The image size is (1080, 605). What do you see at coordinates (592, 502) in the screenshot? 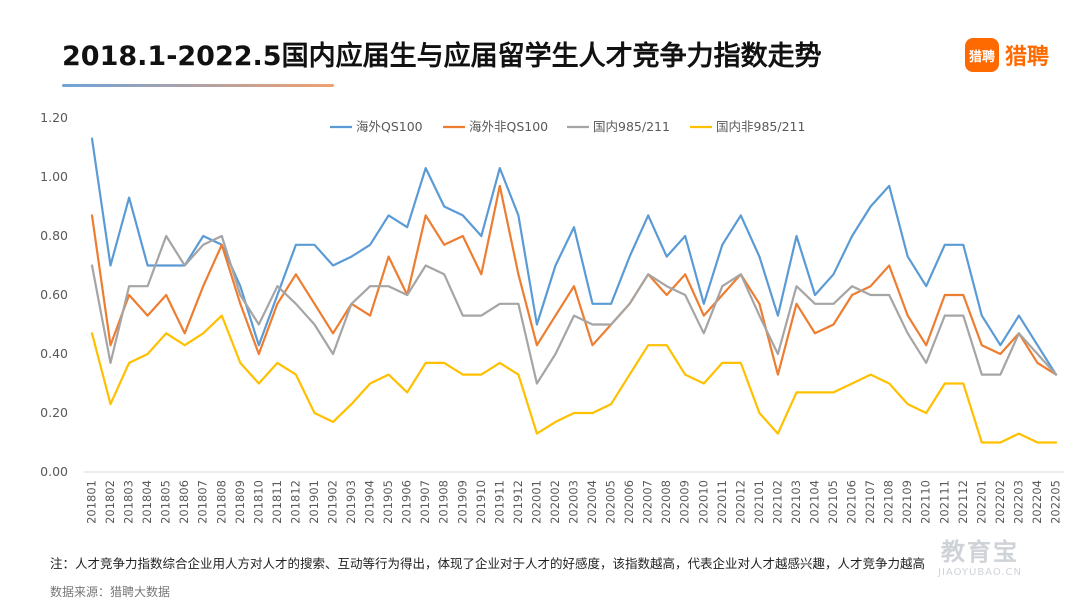
I see `x-tick-label: 202004` at bounding box center [592, 502].